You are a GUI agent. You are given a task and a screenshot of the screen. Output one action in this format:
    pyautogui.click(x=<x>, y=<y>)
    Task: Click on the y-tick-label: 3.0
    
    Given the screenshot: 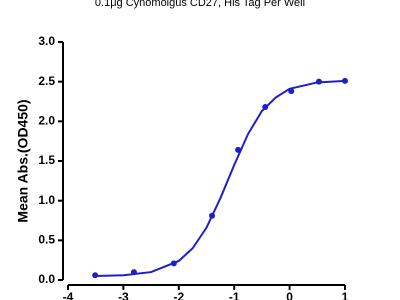 What is the action you would take?
    pyautogui.click(x=46, y=41)
    